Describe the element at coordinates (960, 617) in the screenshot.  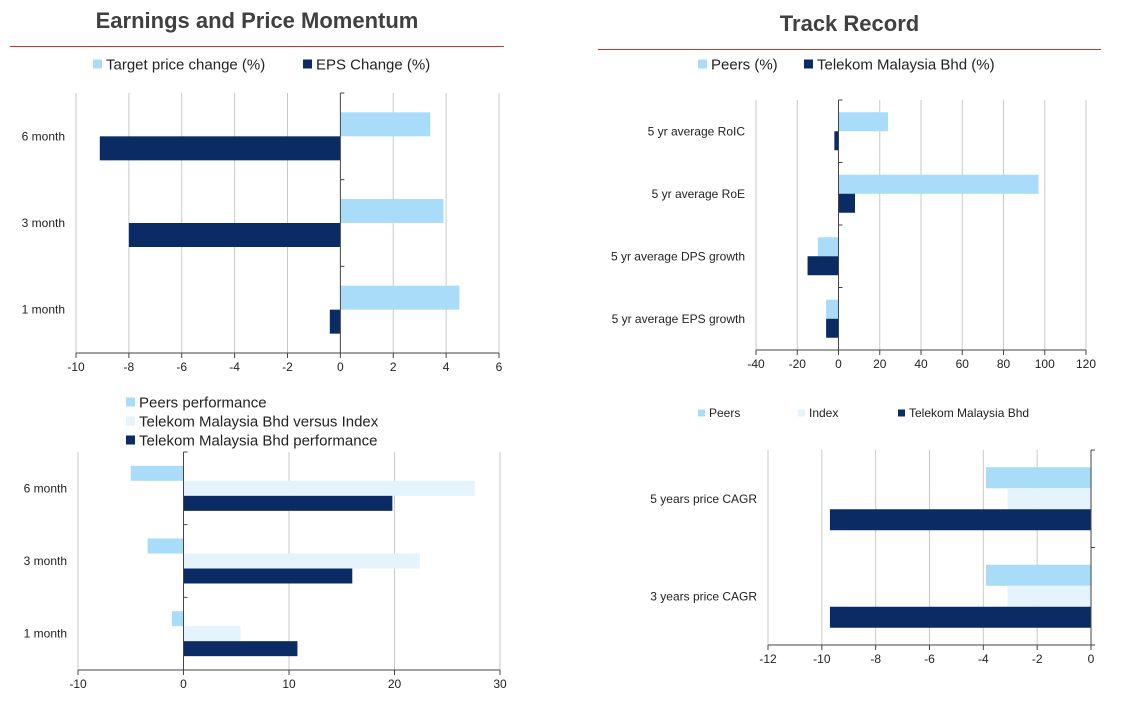
I see `bar-telekom-malaysia-bhd-3-years-price-cagr` at that location.